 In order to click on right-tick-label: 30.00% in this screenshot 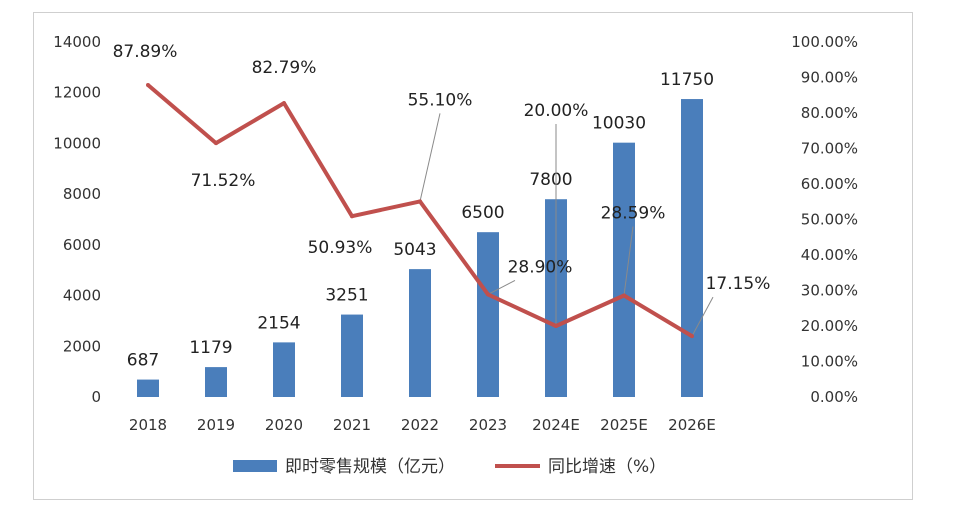, I will do `click(829, 291)`.